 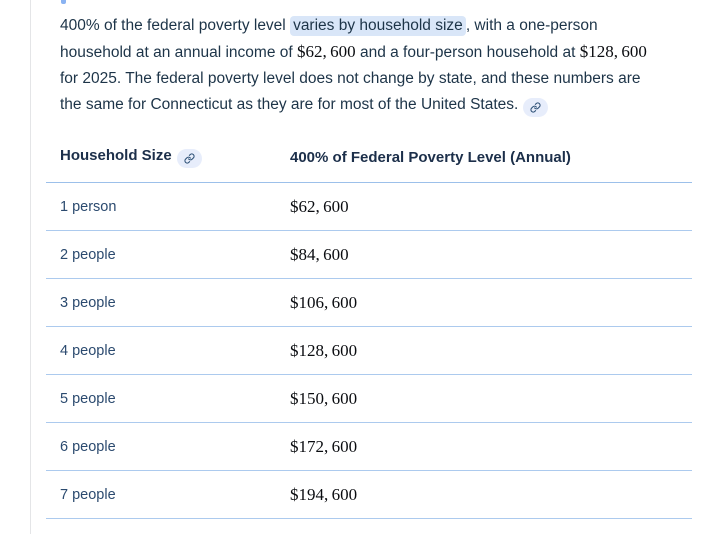 I want to click on household-size-cell: 8 people, so click(x=168, y=526).